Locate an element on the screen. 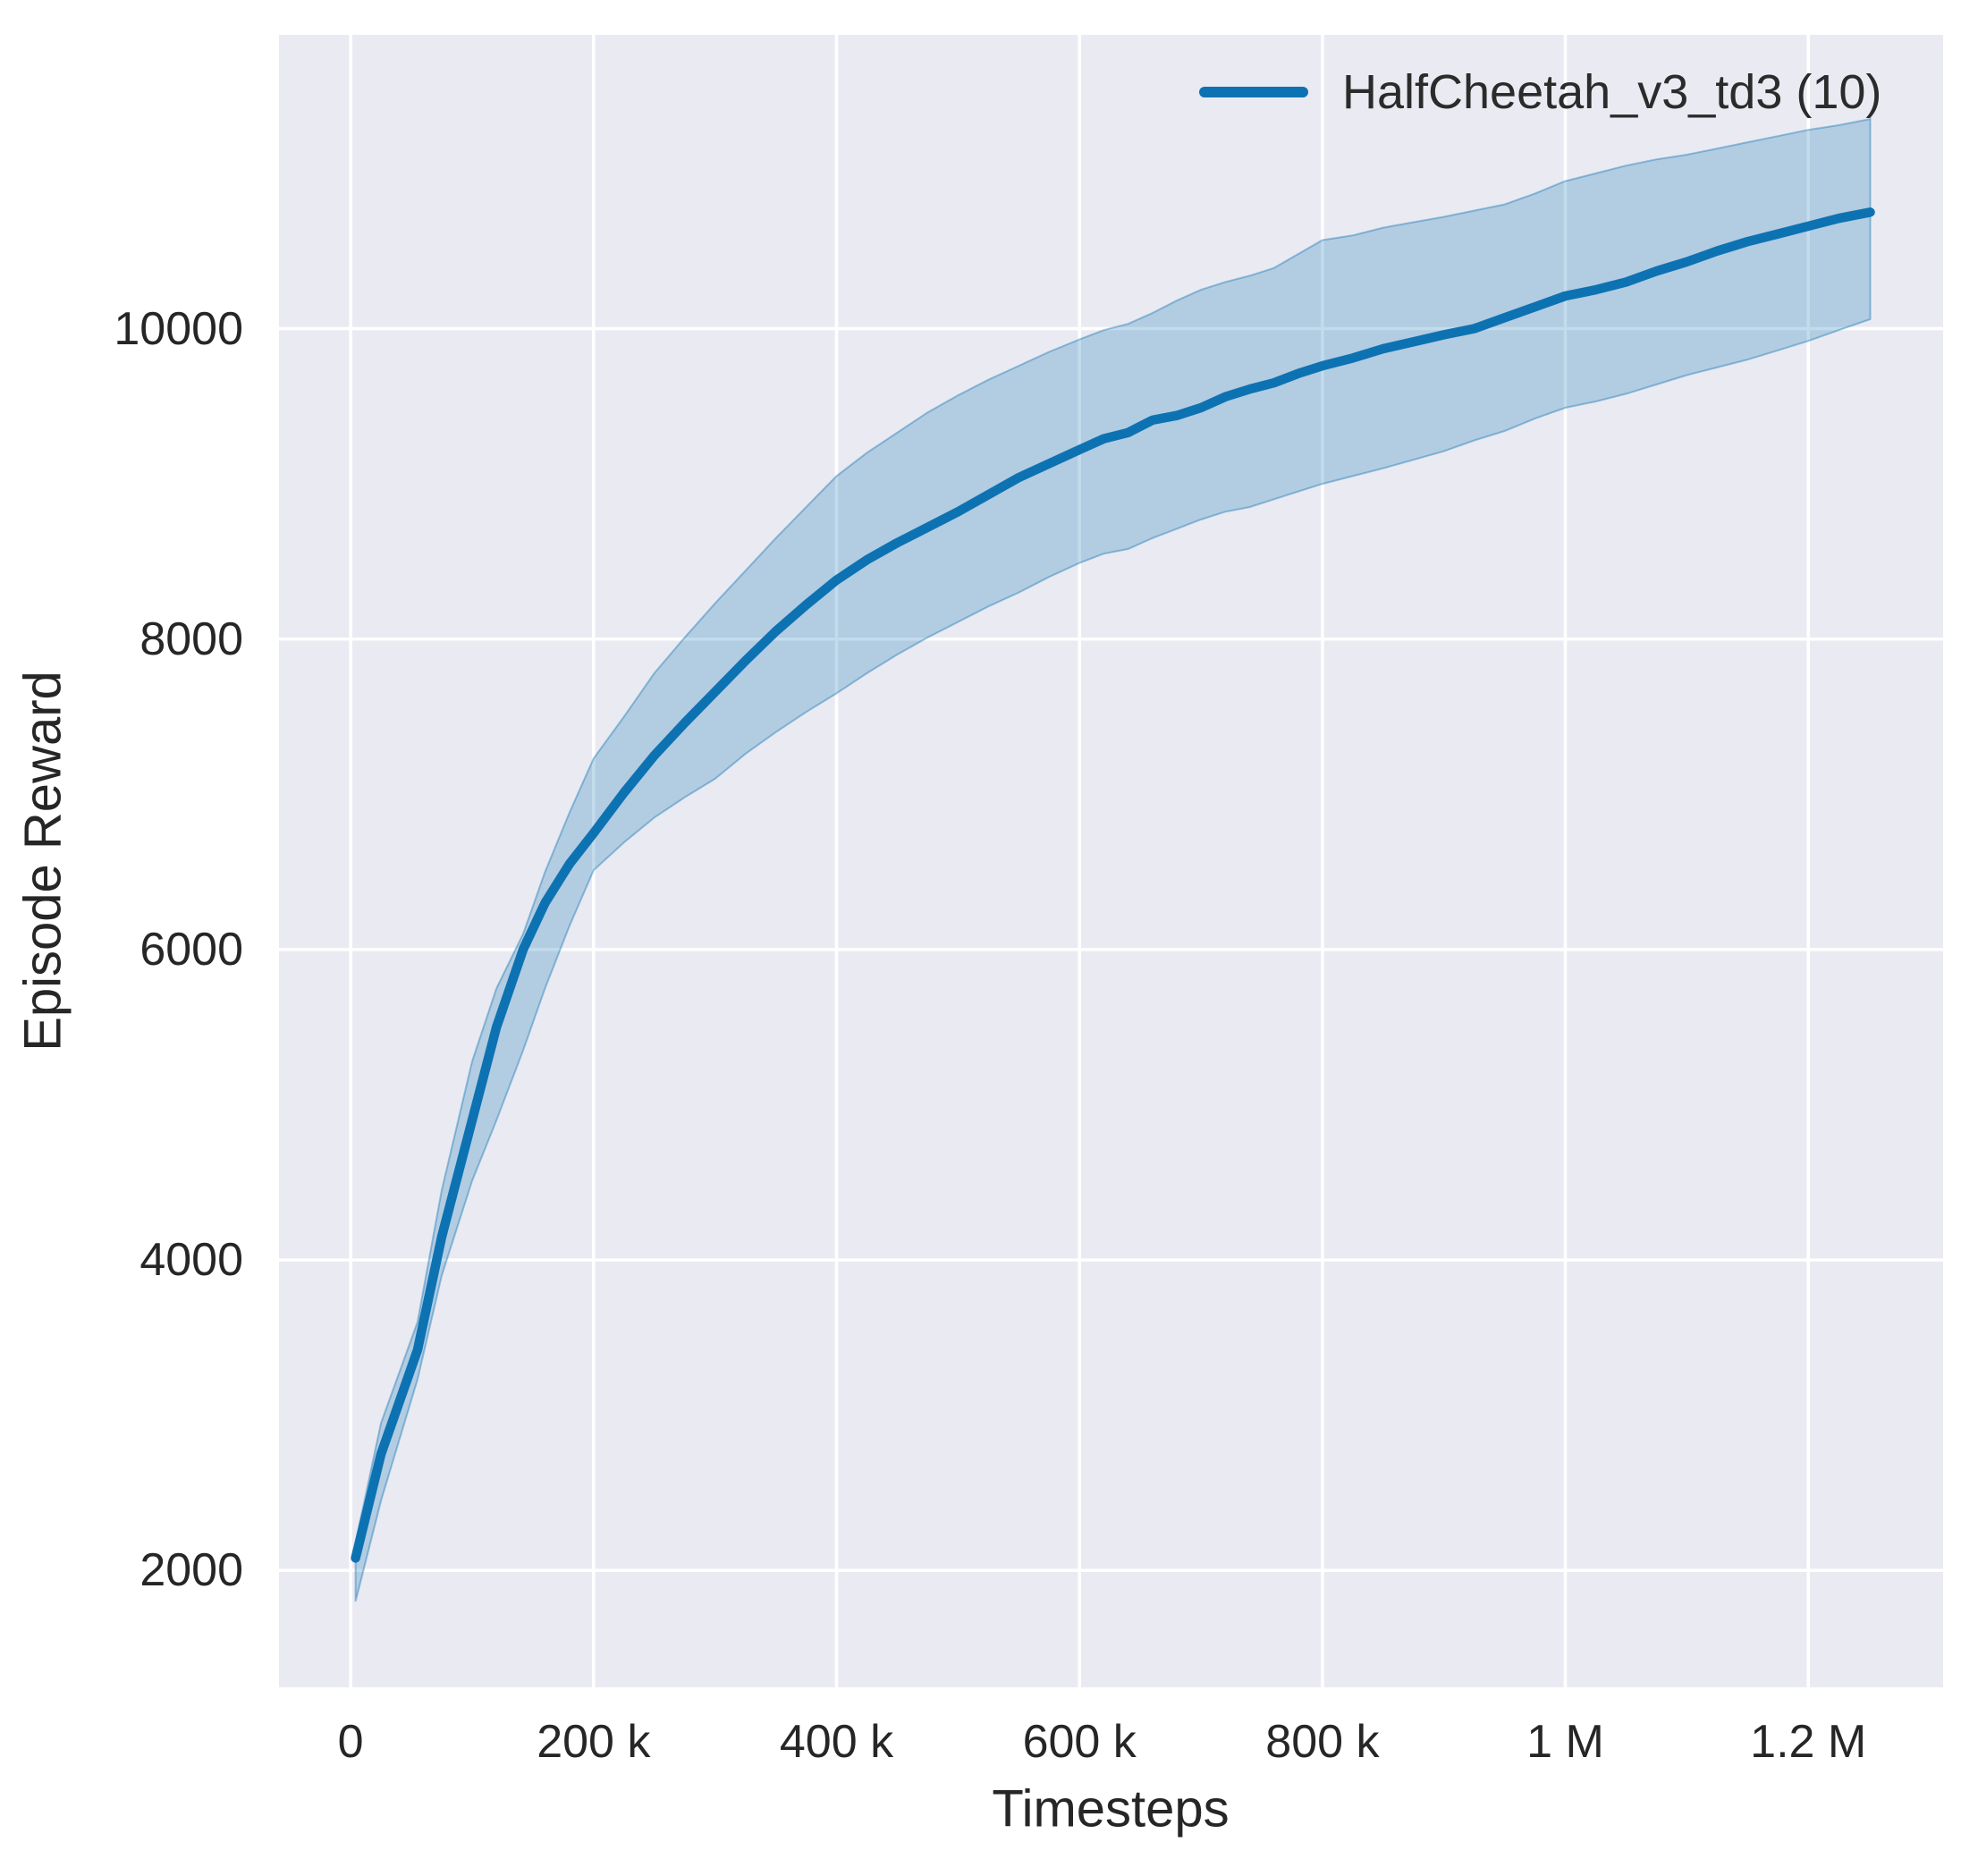 The height and width of the screenshot is (1876, 1978). y-tick-label: 6000 is located at coordinates (191, 949).